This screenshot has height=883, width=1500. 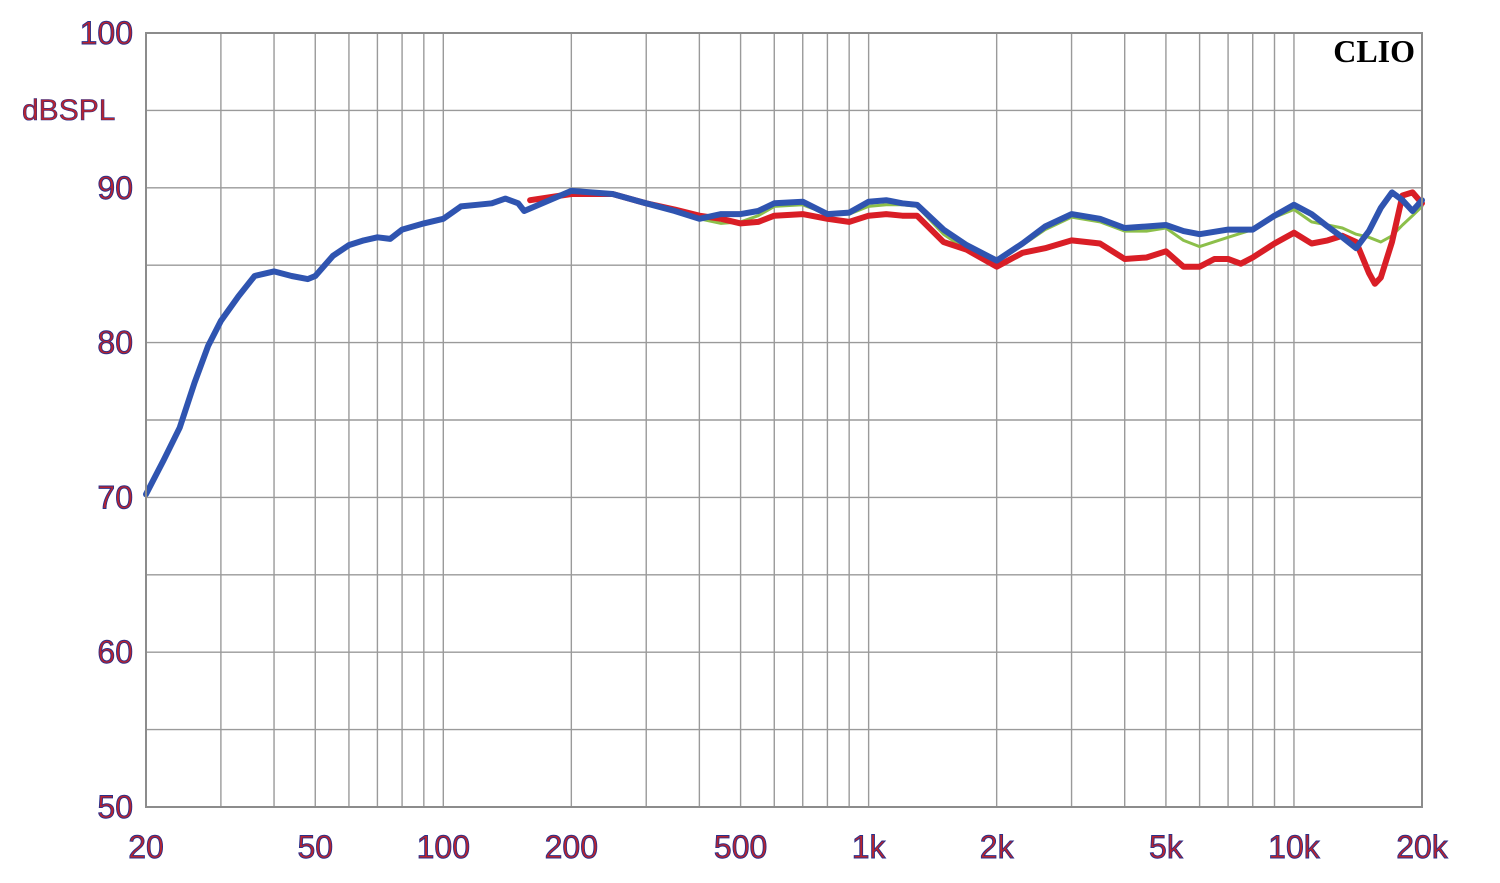 I want to click on x-axis-tick-labels: 20 50 100 200 500 1k 2k 5k 10k 20k, so click(x=788, y=847).